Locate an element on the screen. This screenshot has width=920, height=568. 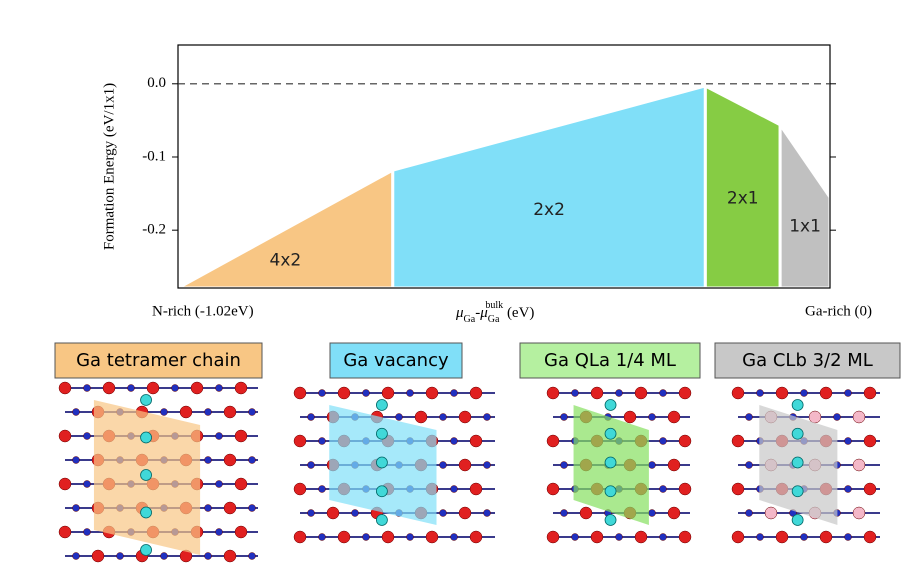
y-tick-label: 0.0 is located at coordinates (156, 83).